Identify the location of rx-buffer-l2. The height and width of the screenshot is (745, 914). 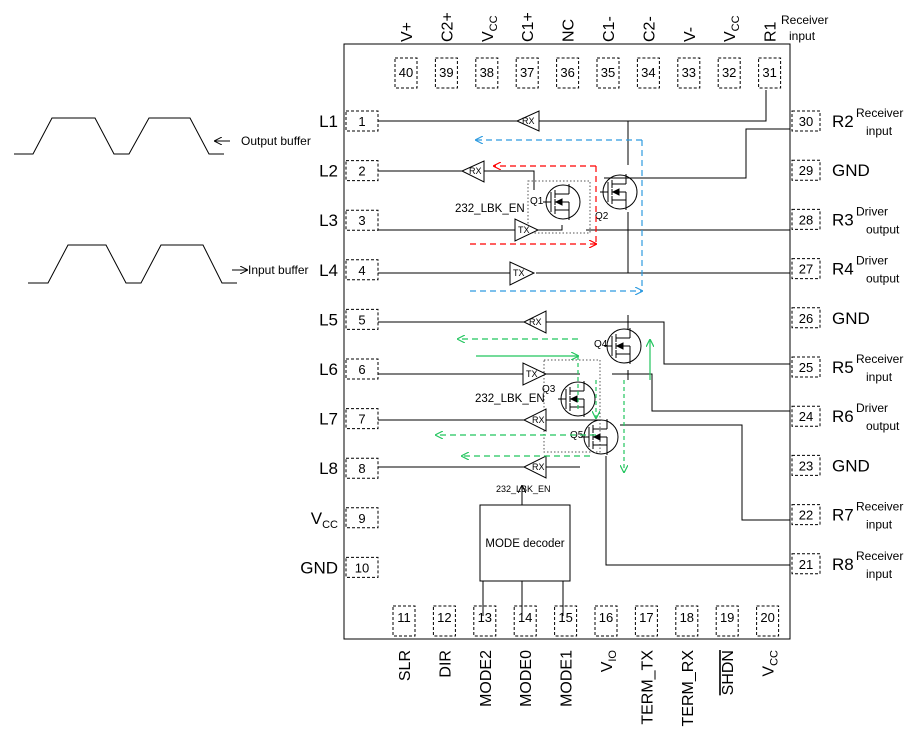
(472, 171).